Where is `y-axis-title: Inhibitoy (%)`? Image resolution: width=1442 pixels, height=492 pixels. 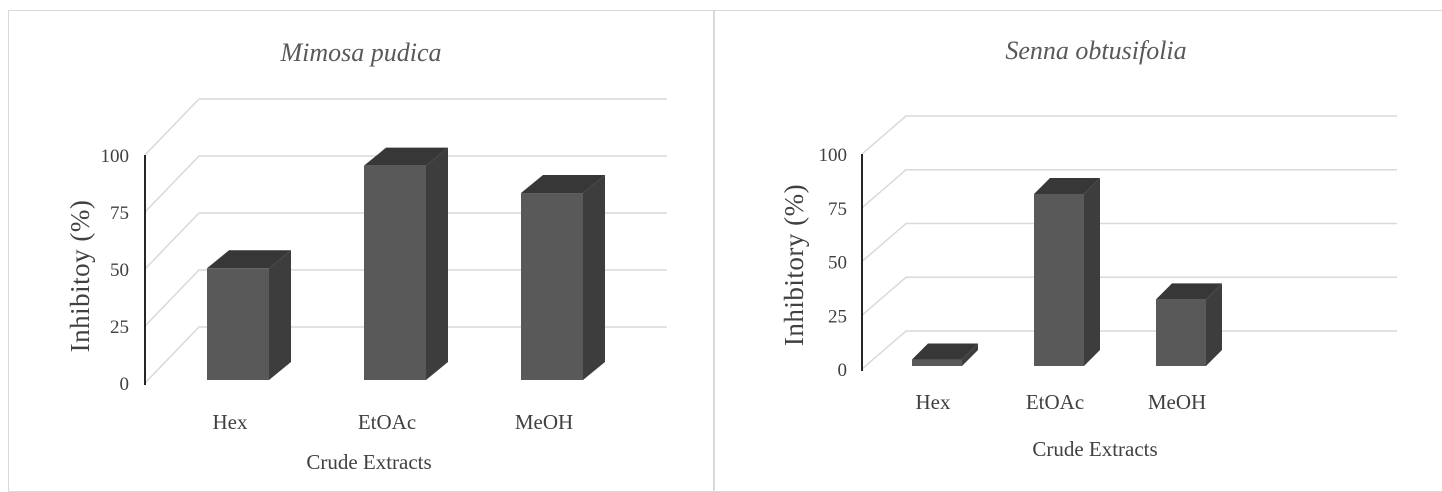
y-axis-title: Inhibitoy (%) is located at coordinates (80, 276).